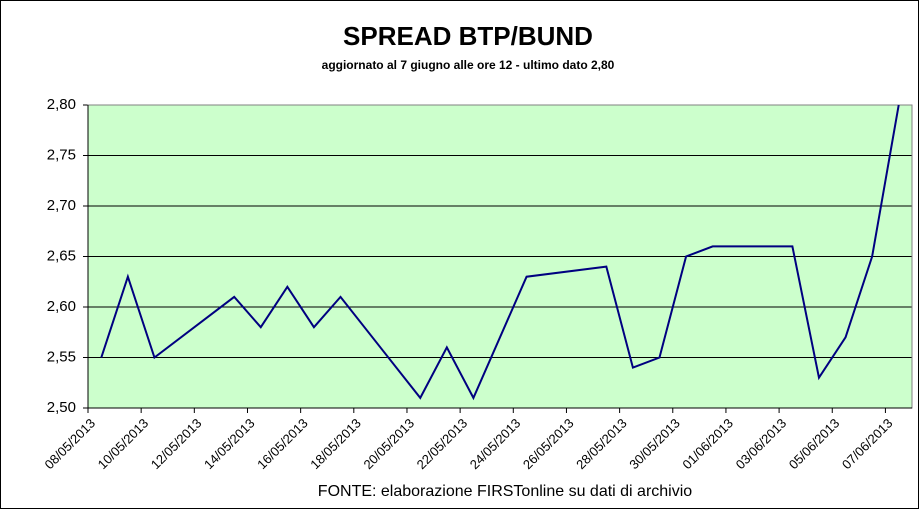 This screenshot has width=920, height=510. Describe the element at coordinates (61, 205) in the screenshot. I see `y-tick-label: 2,70` at that location.